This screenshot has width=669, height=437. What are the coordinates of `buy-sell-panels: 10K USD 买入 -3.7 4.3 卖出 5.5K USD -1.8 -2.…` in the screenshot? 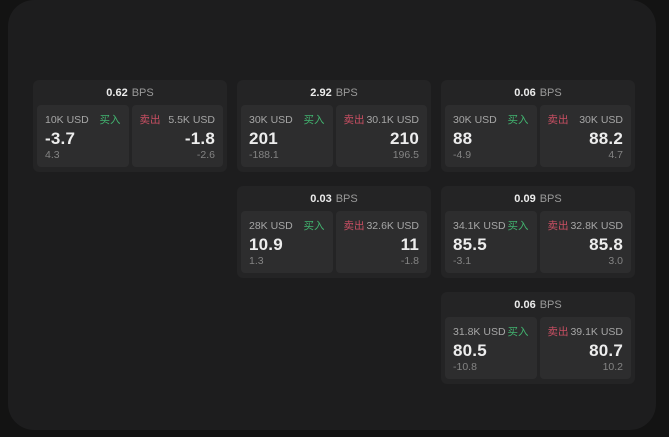 It's located at (130, 138).